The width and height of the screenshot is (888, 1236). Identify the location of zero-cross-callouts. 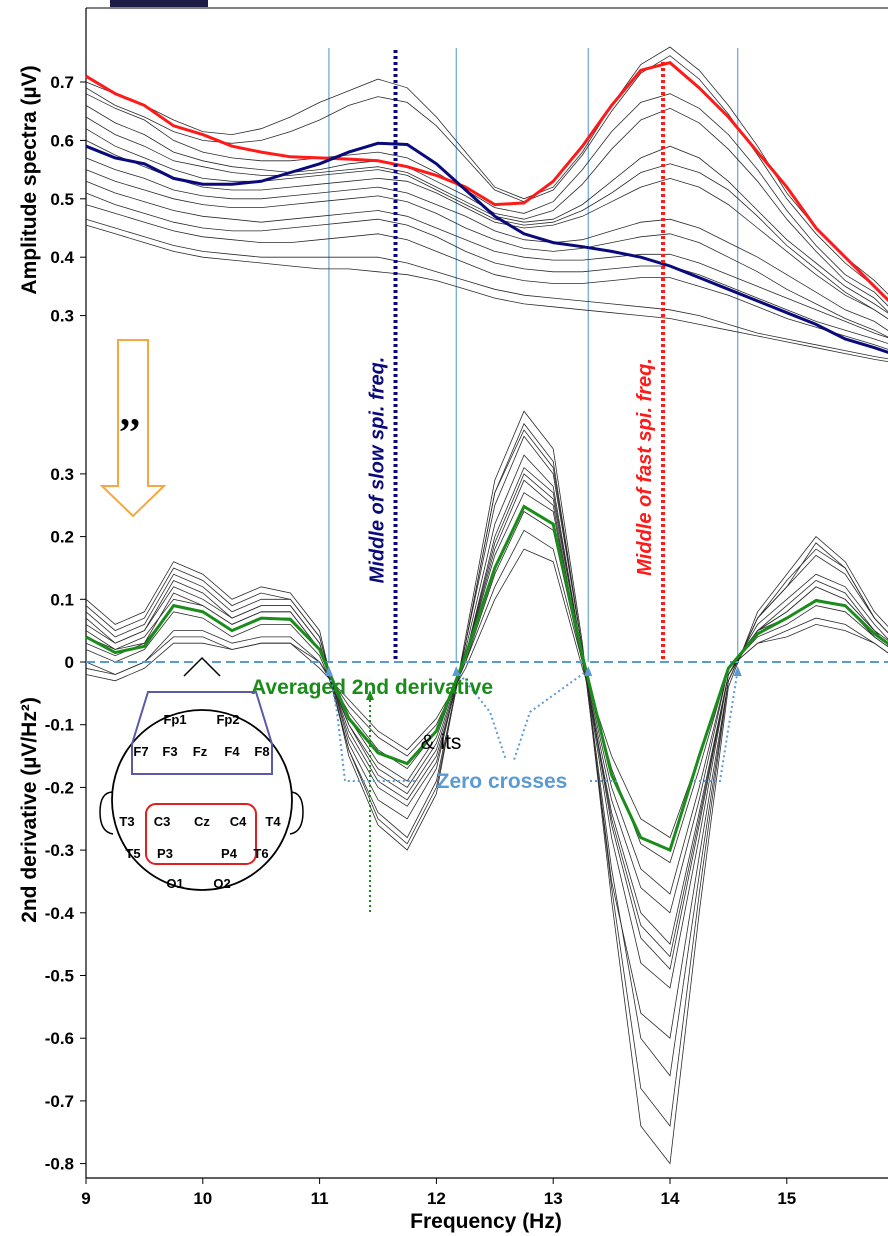
(533, 789).